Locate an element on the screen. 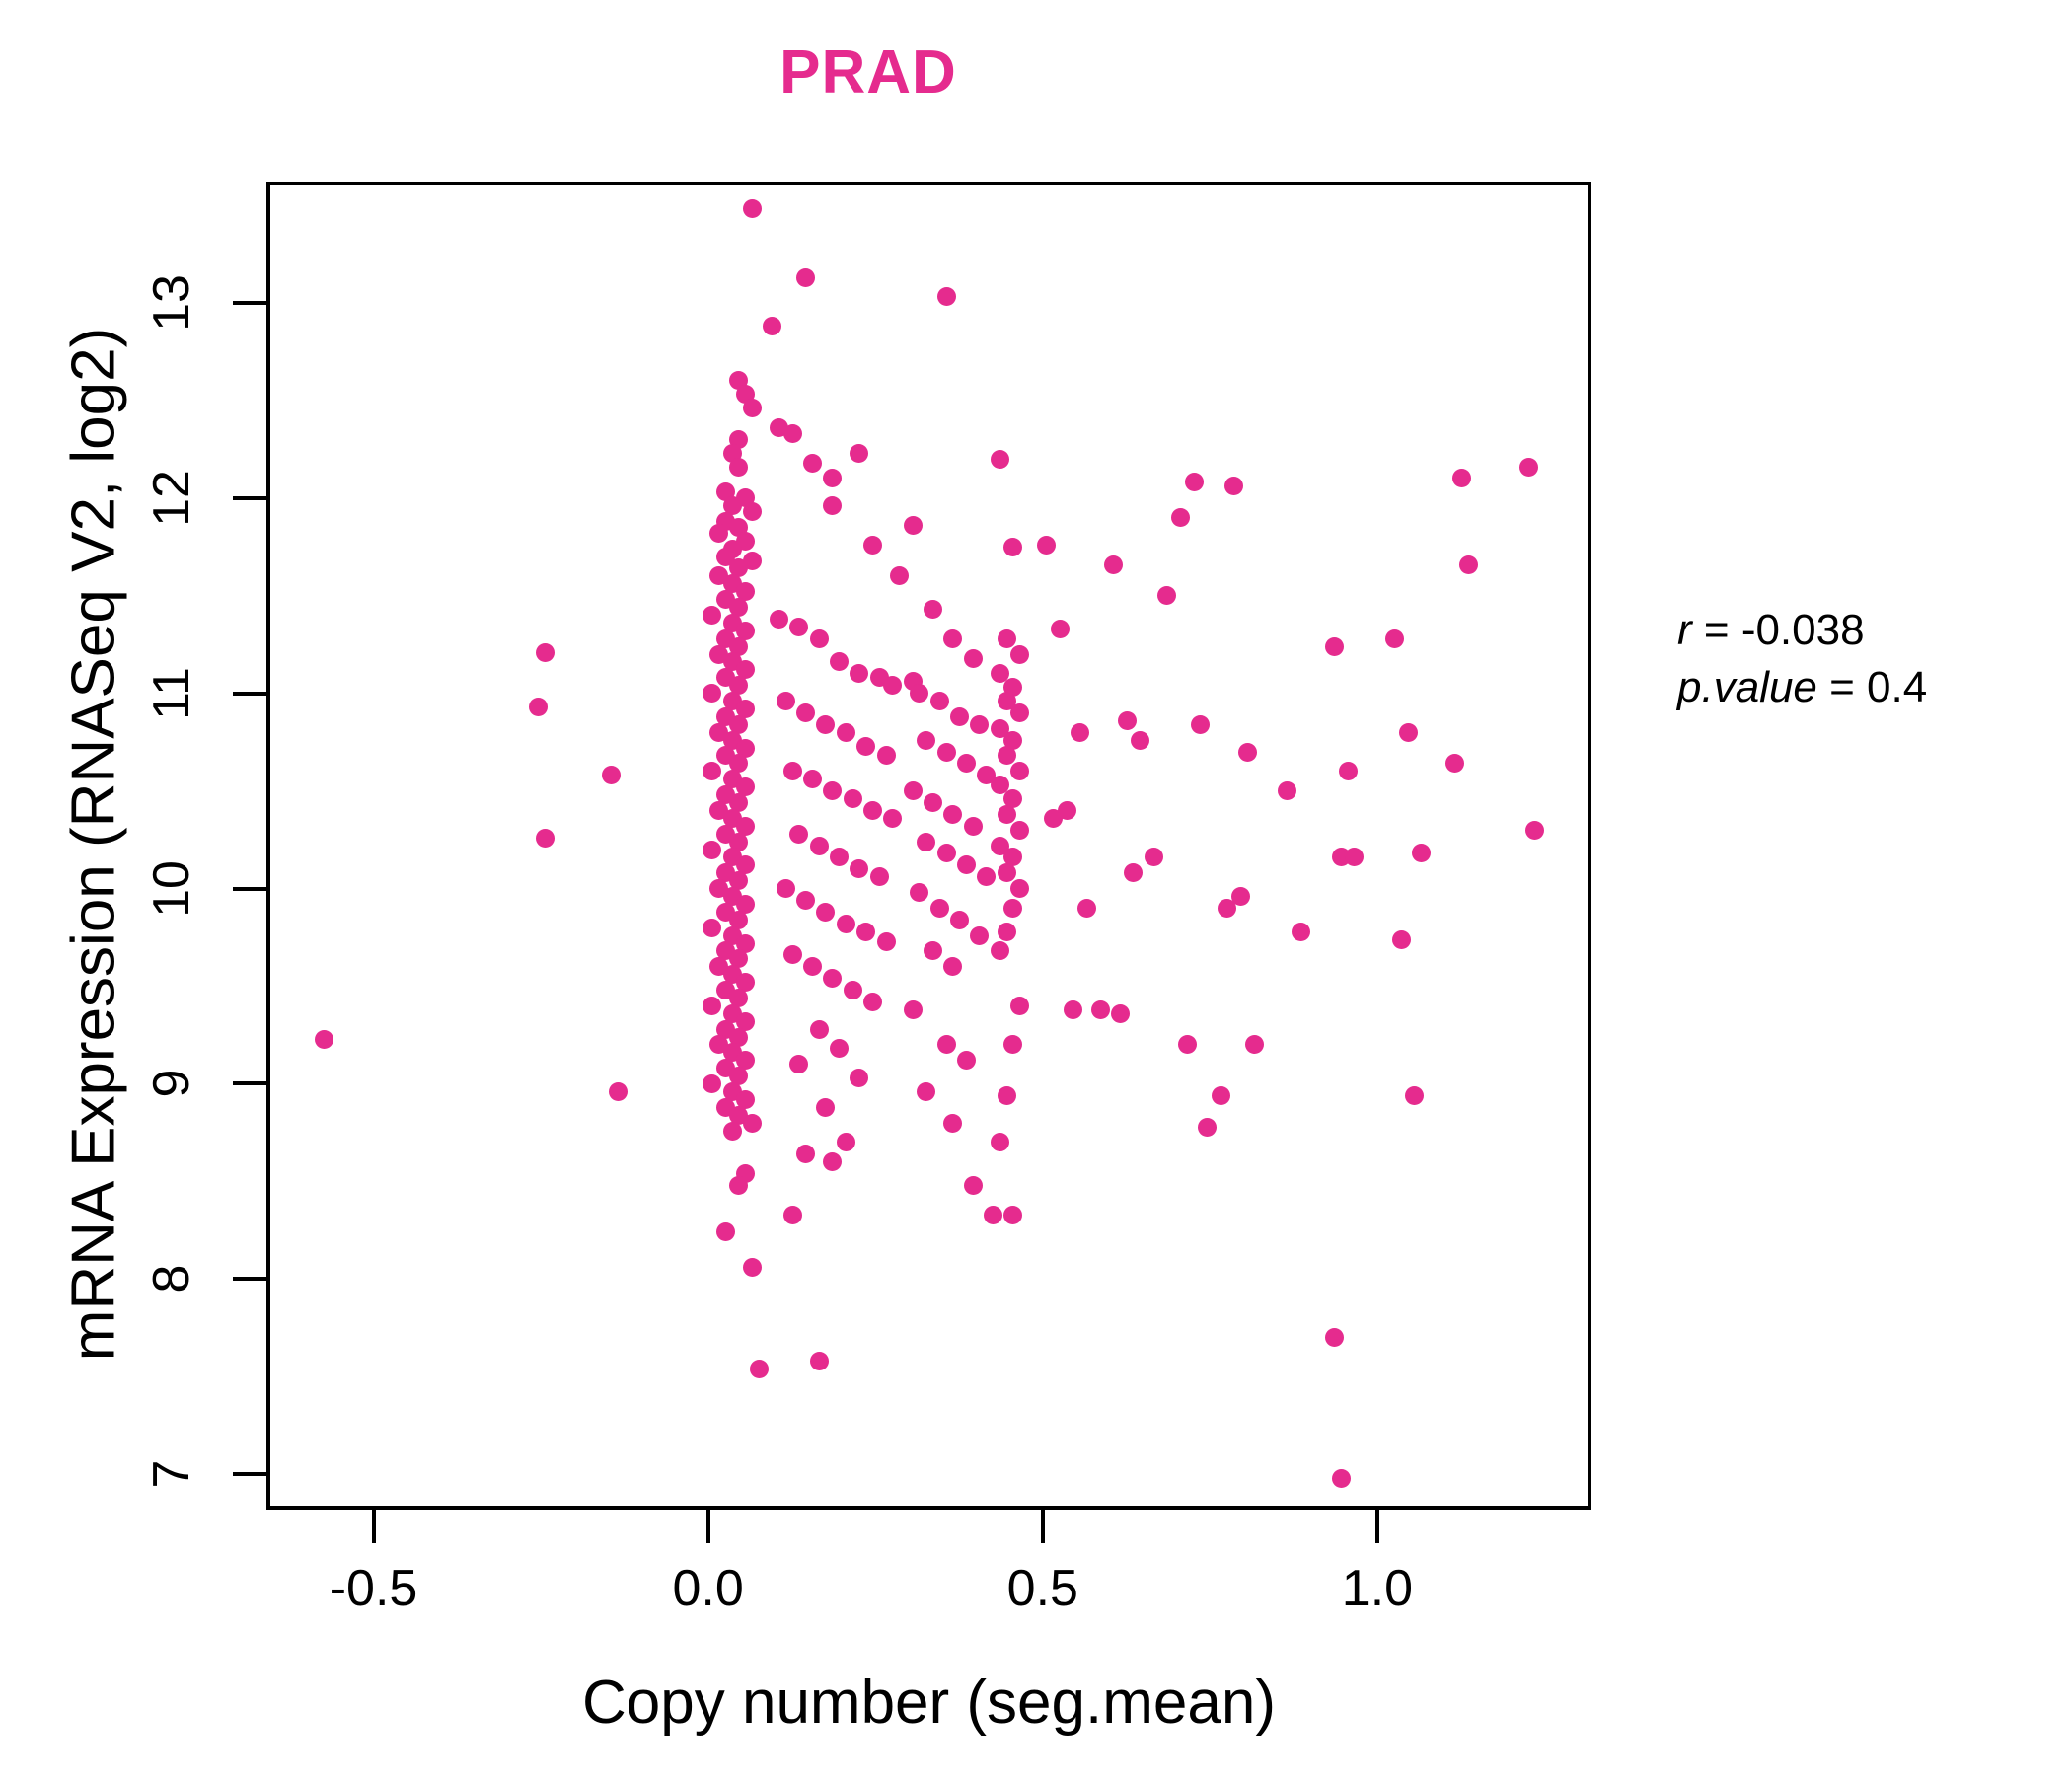 This screenshot has width=2072, height=1776. x-axis-tick-label: 0.0 is located at coordinates (708, 1588).